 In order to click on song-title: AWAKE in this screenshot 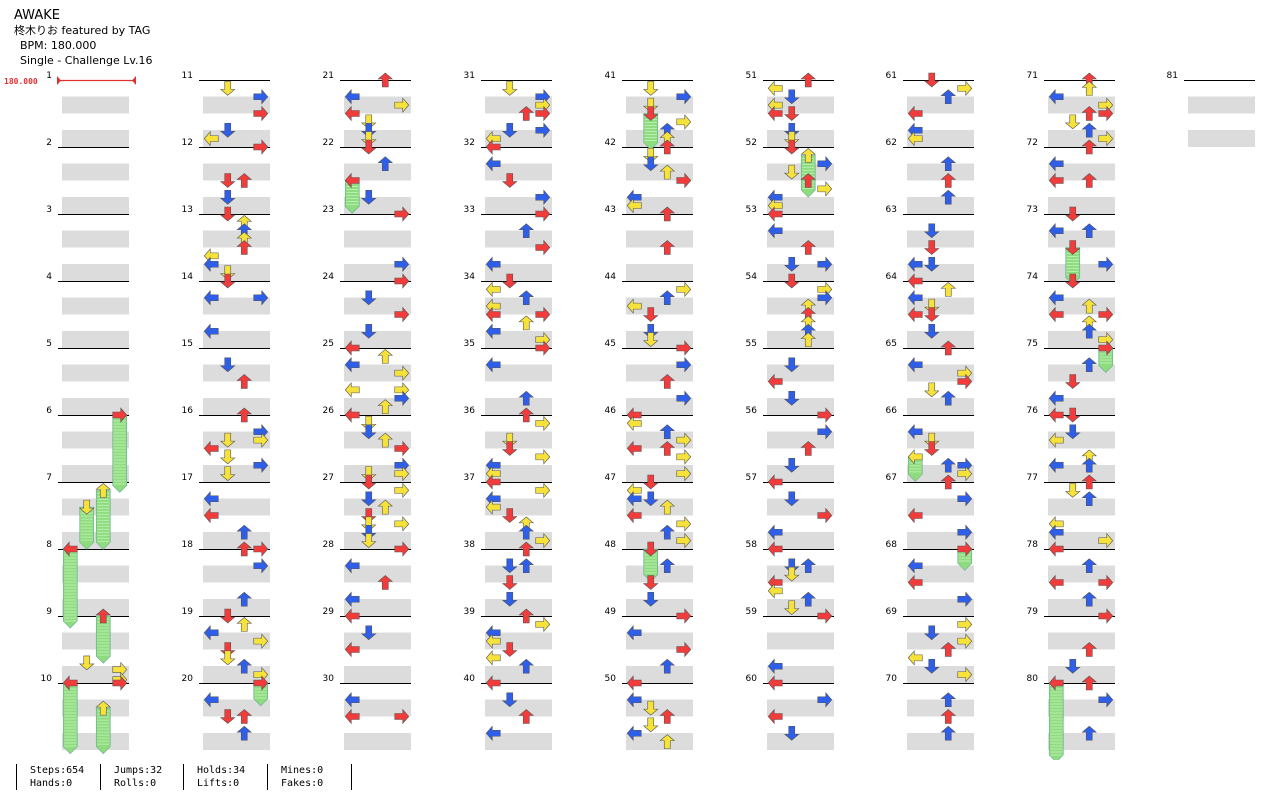, I will do `click(37, 15)`.